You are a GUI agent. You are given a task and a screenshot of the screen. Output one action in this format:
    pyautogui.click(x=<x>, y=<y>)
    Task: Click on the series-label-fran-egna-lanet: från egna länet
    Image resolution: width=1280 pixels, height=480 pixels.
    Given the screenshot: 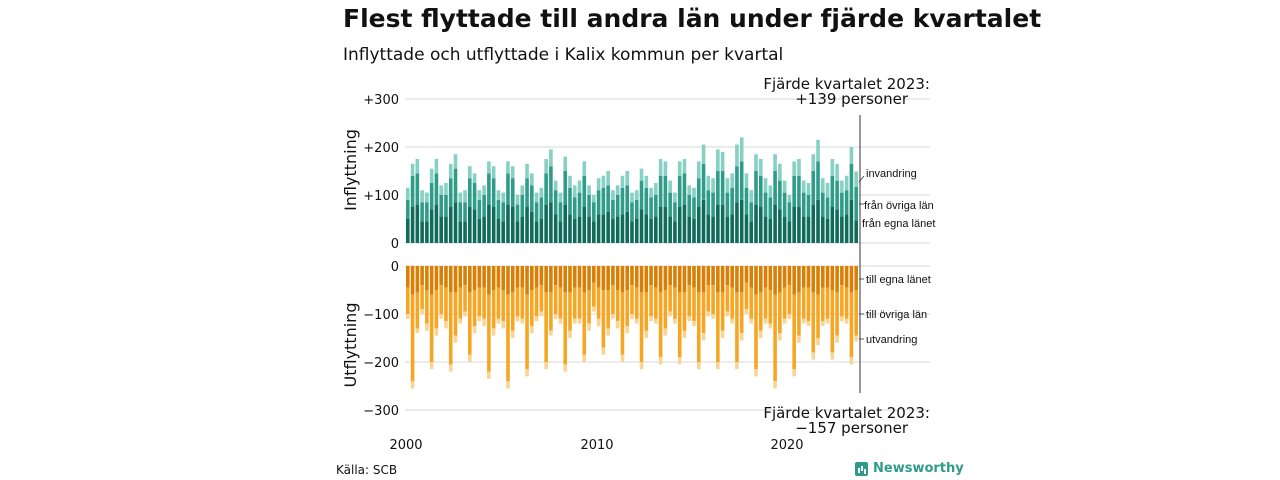 What is the action you would take?
    pyautogui.click(x=898, y=224)
    